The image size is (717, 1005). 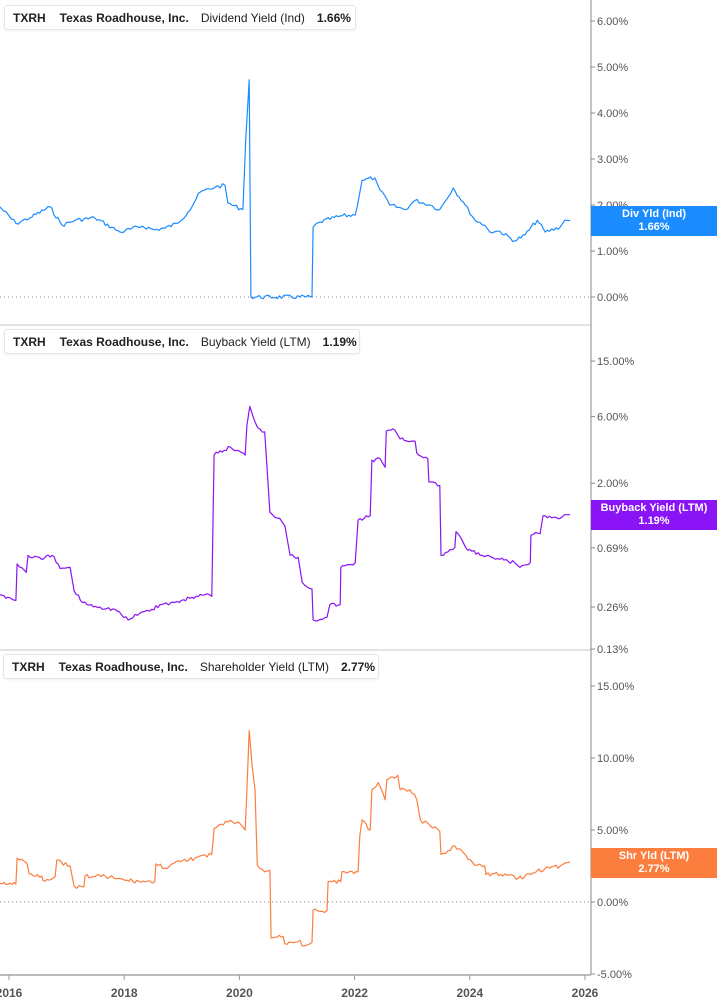 What do you see at coordinates (616, 759) in the screenshot?
I see `y-tick-label: 10.00%` at bounding box center [616, 759].